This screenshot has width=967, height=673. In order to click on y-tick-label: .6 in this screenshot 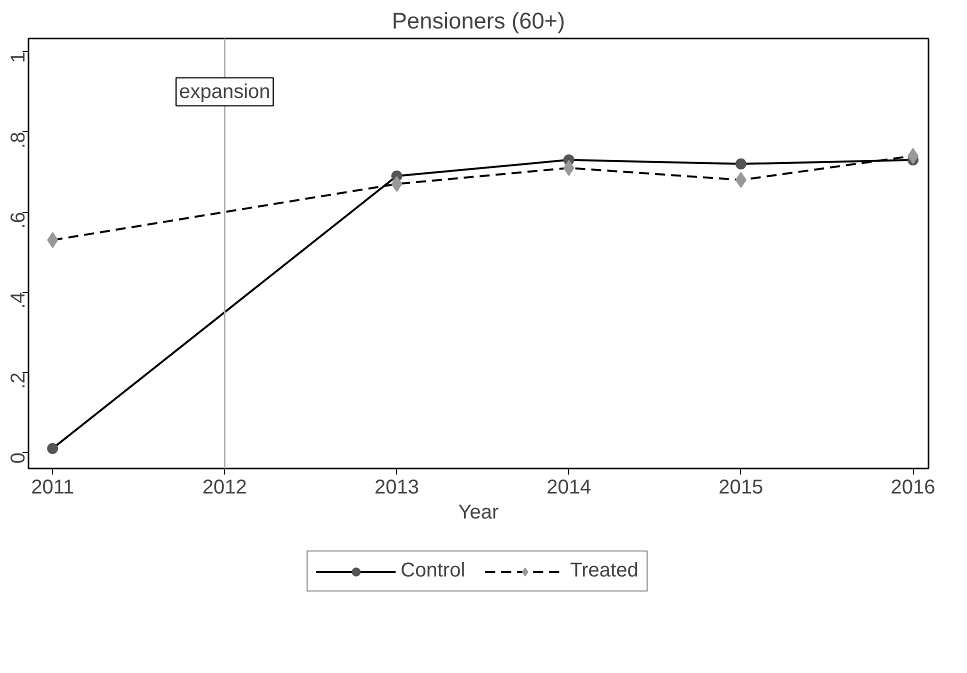, I will do `click(19, 220)`.